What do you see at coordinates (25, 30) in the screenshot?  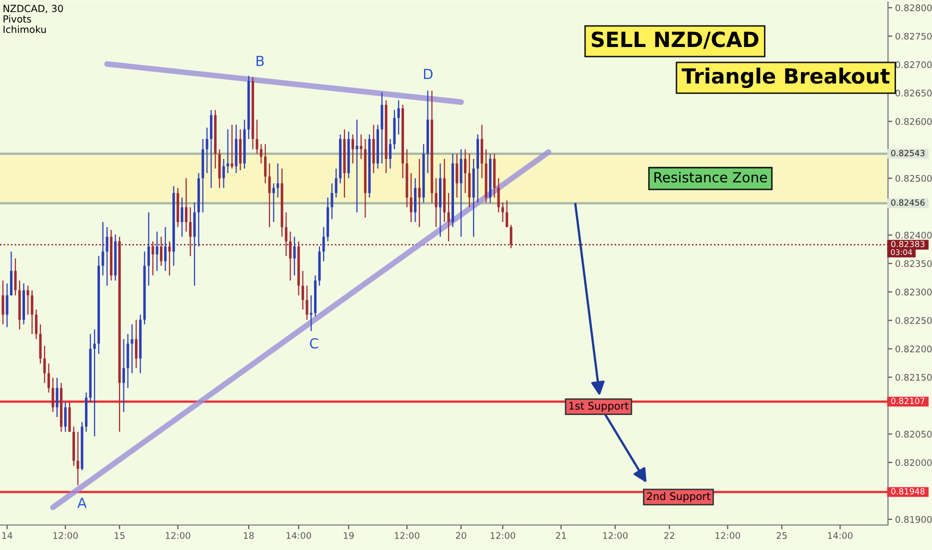 I see `annotation: Ichimoku` at bounding box center [25, 30].